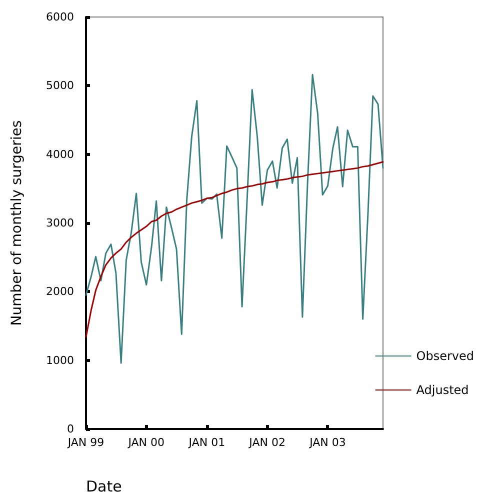  I want to click on x-tick-label: JAN 99, so click(85, 442).